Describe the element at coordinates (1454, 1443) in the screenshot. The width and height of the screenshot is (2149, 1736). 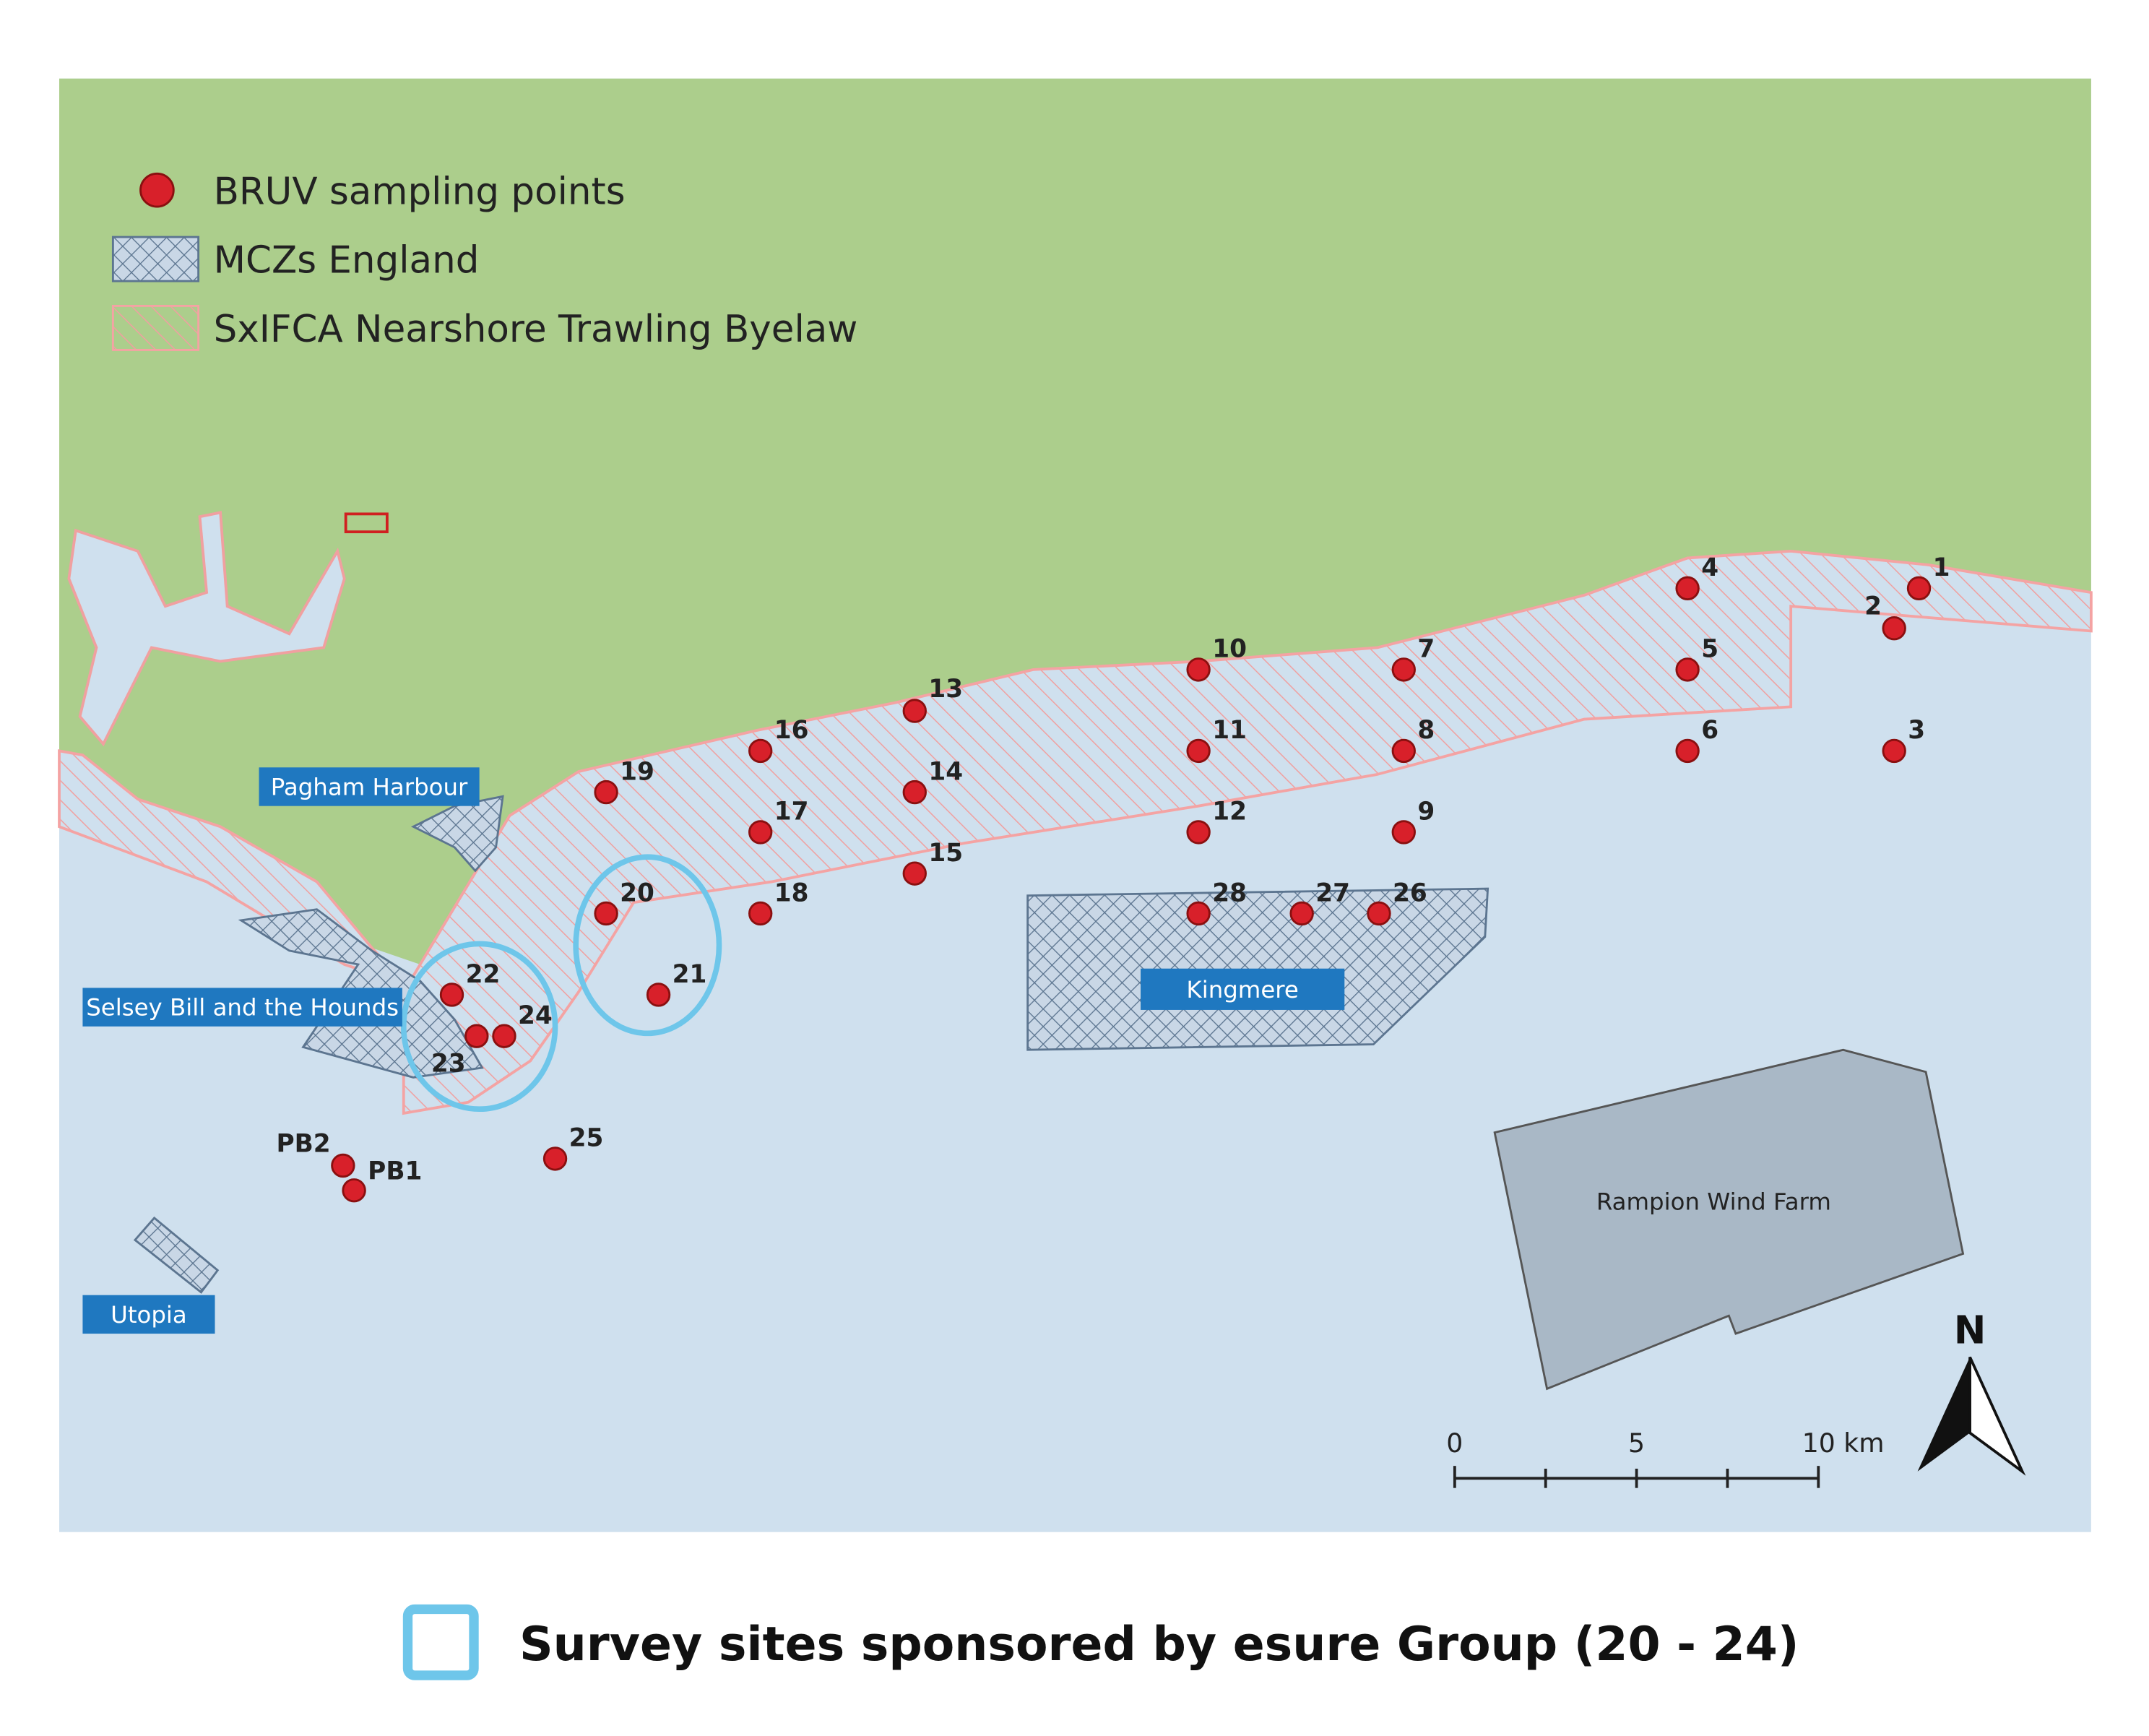
I see `scale-label: 0` at that location.